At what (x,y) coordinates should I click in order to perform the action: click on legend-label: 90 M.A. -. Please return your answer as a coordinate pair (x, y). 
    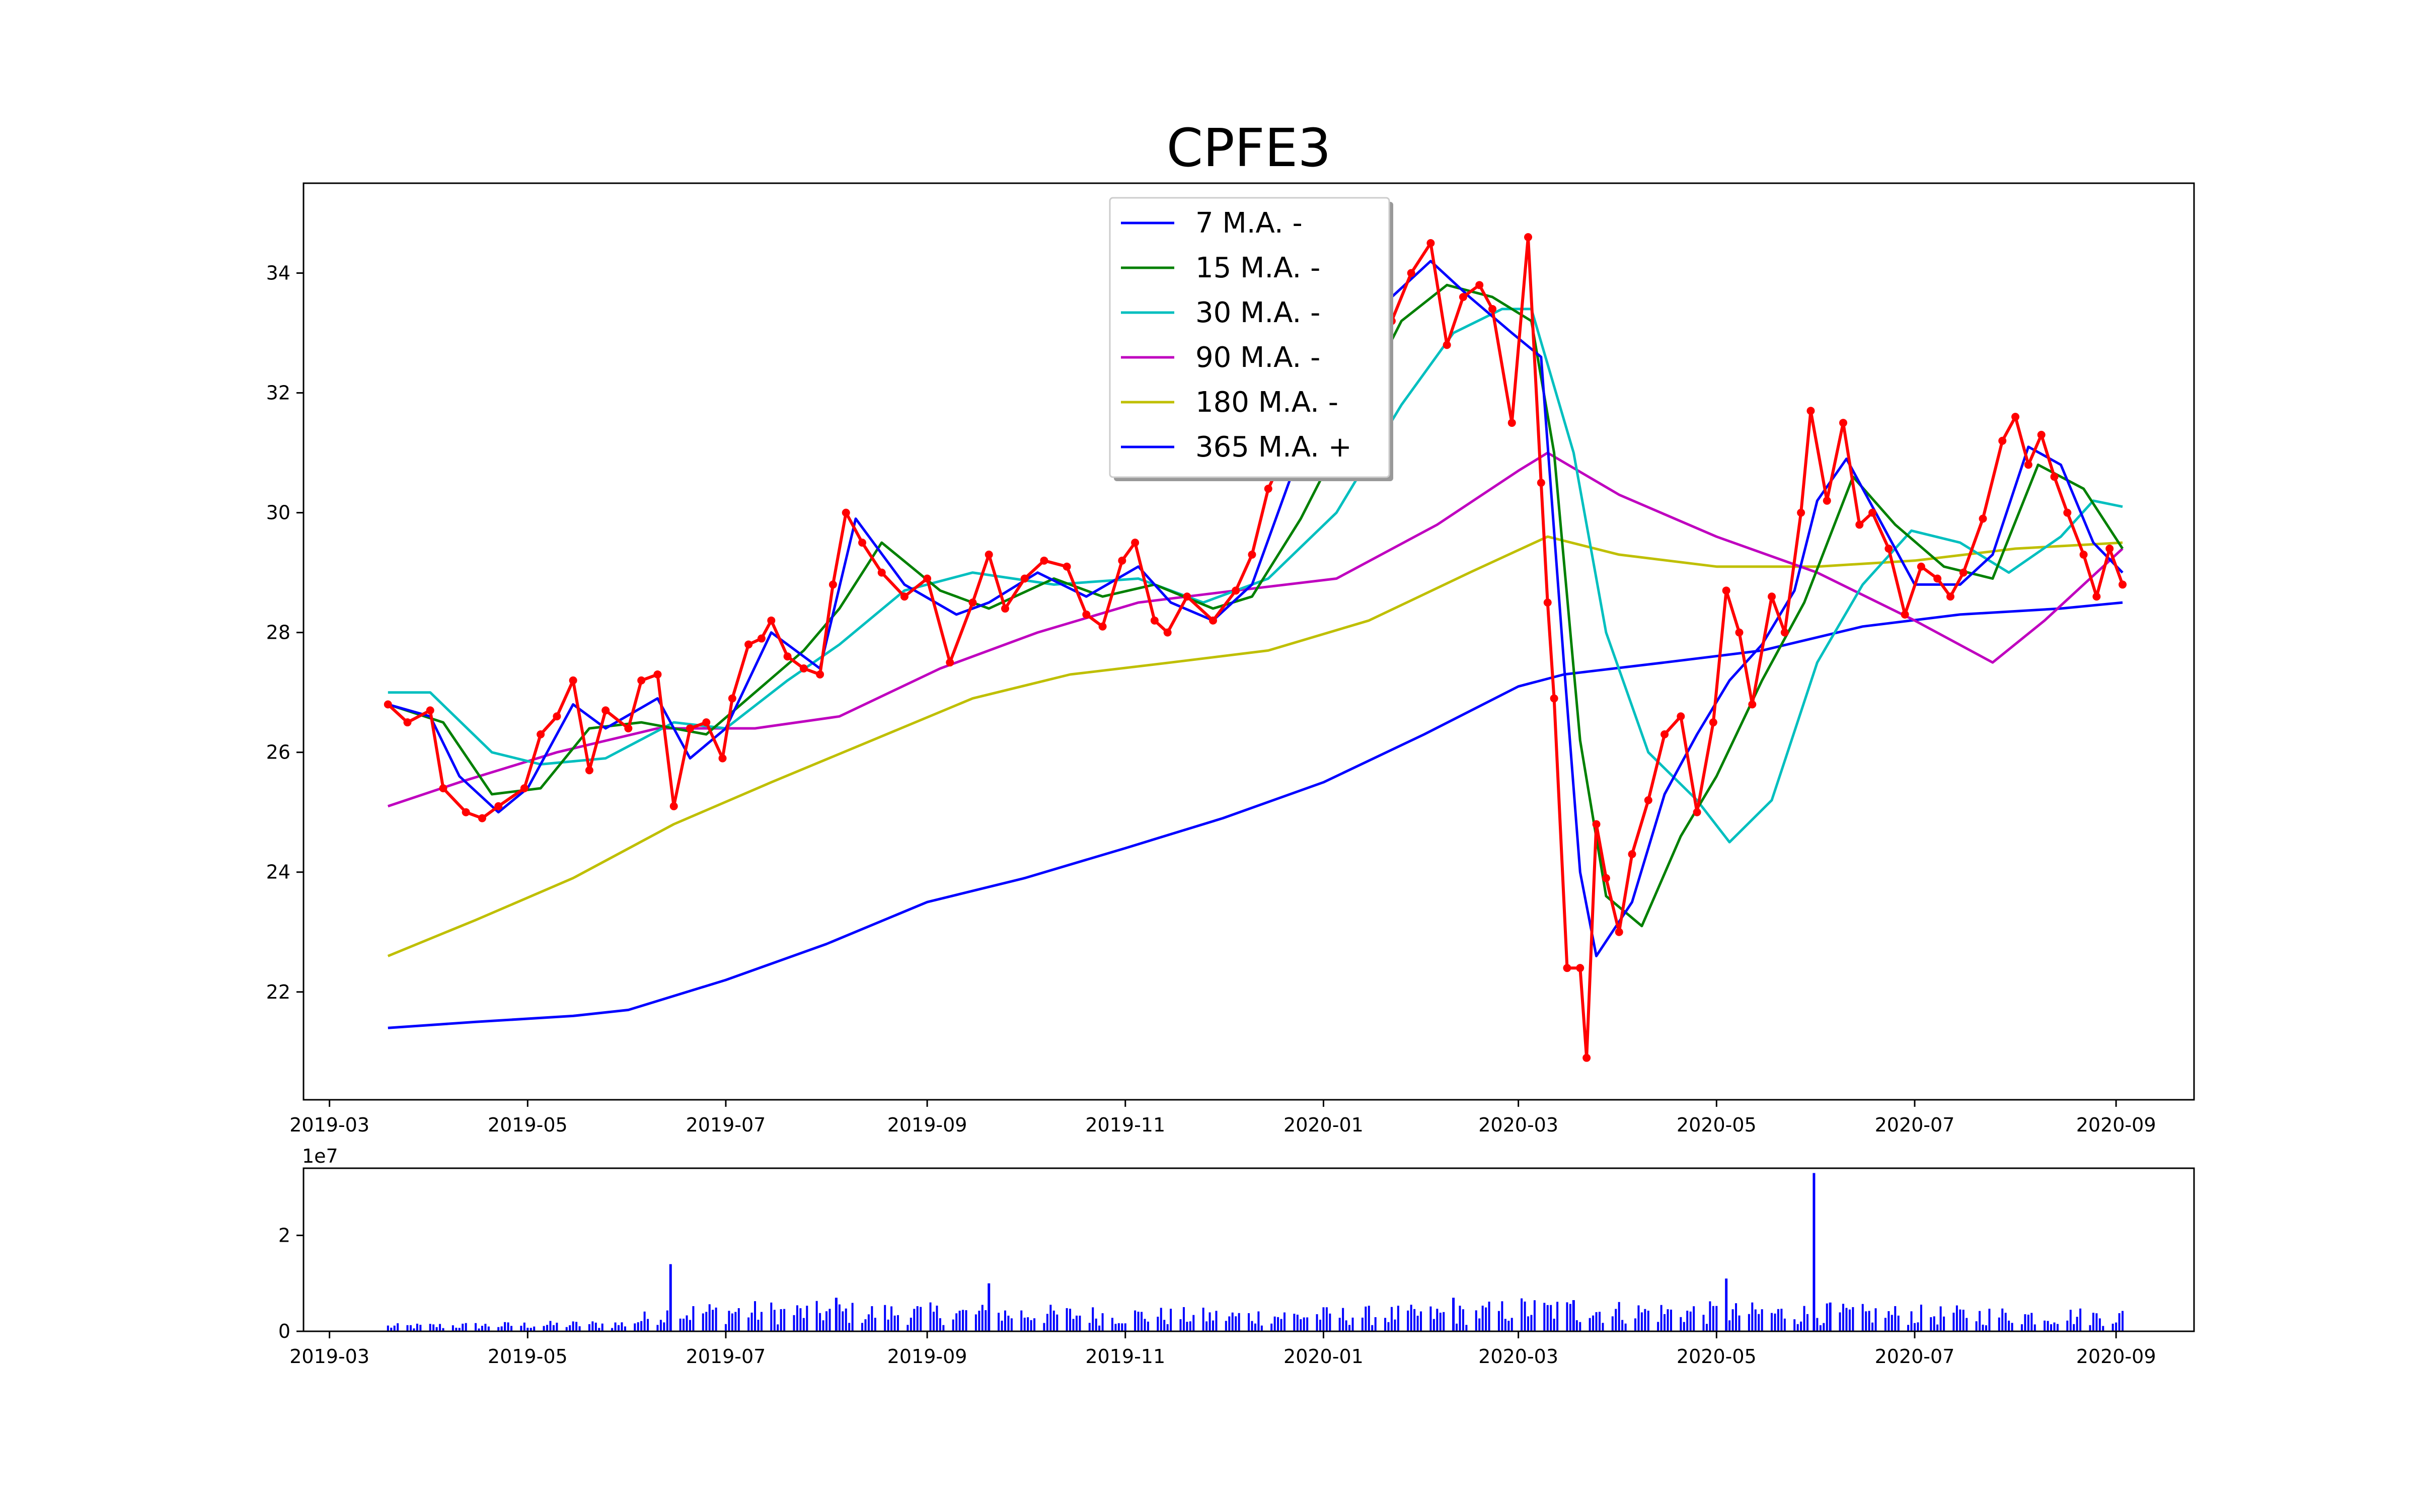
    Looking at the image, I should click on (1257, 357).